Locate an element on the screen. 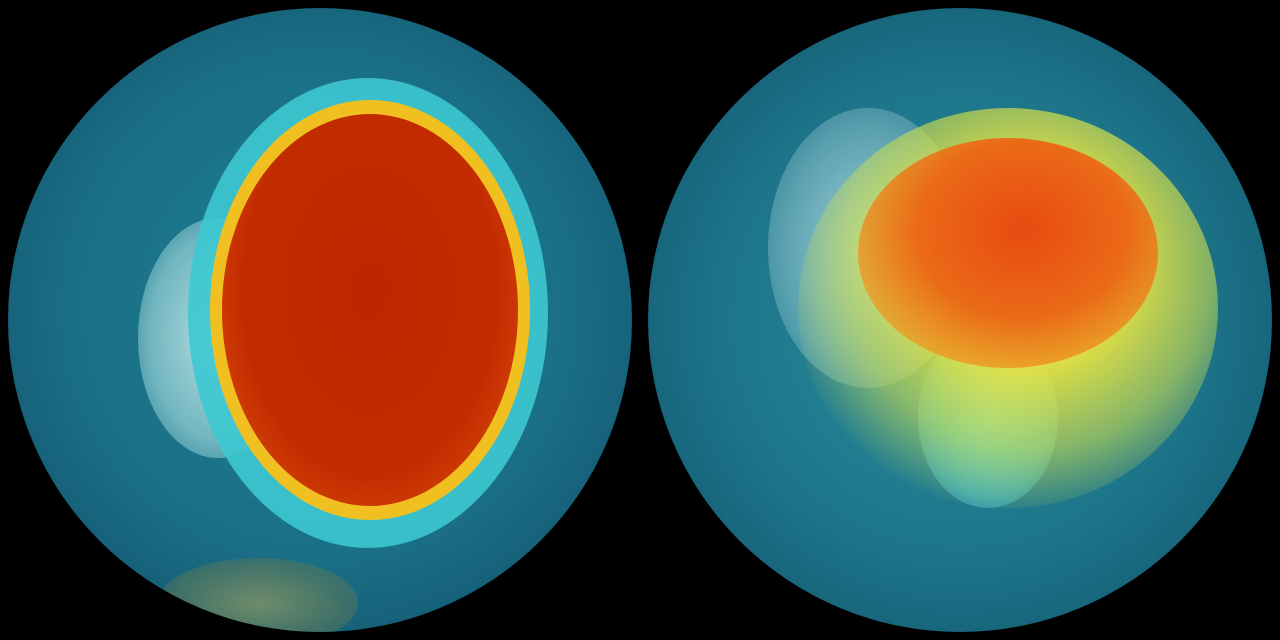 The image size is (1280, 640). red-core is located at coordinates (370, 310).